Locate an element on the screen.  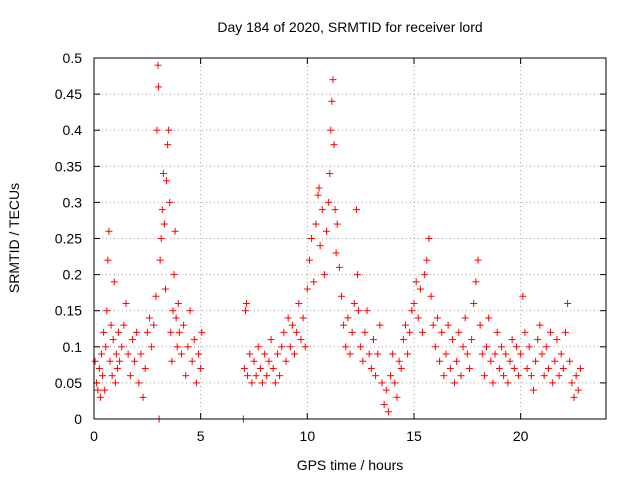
x-tick-label: 15 is located at coordinates (414, 436).